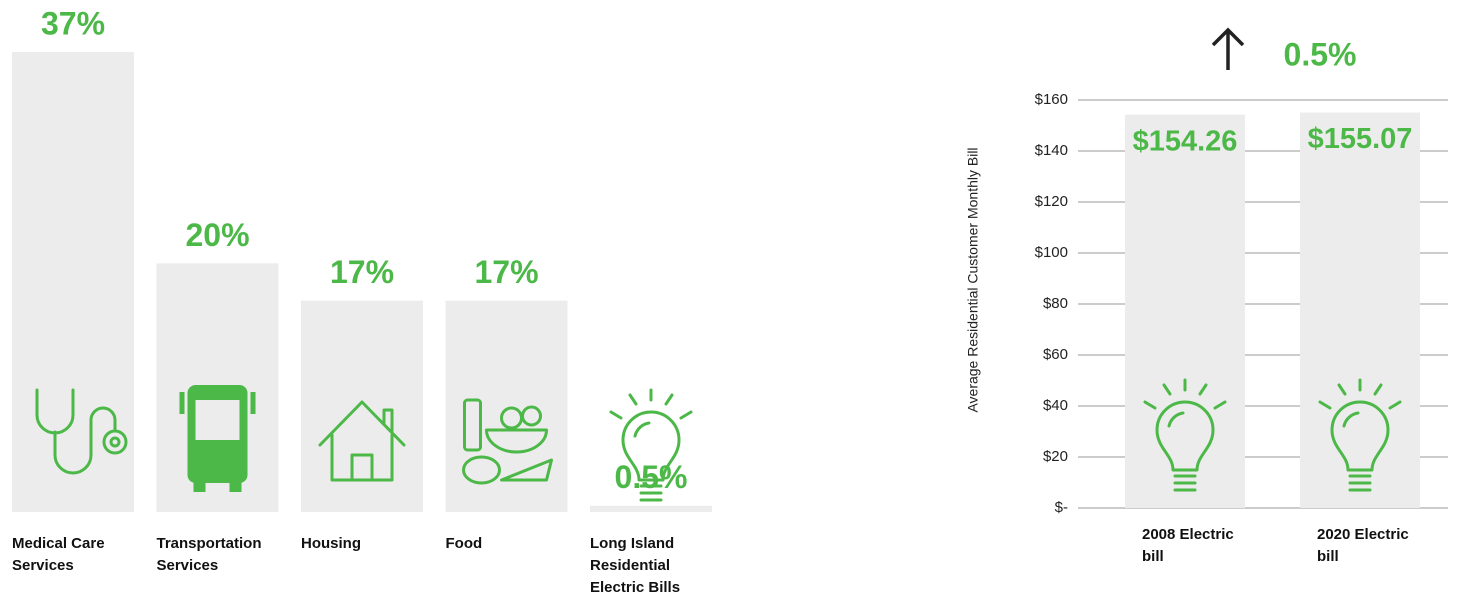 This screenshot has width=1460, height=609. Describe the element at coordinates (531, 416) in the screenshot. I see `leaf` at that location.